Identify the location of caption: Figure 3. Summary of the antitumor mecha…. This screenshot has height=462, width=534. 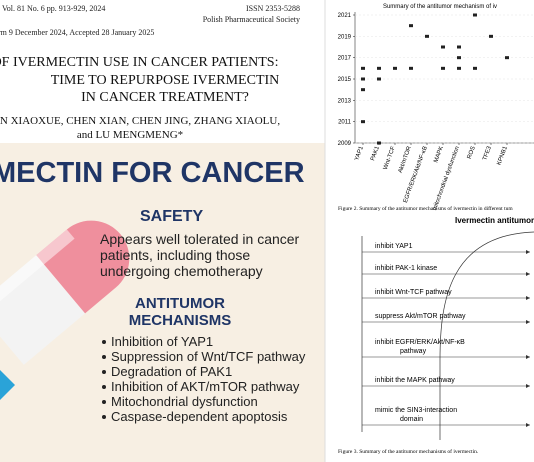
(408, 451).